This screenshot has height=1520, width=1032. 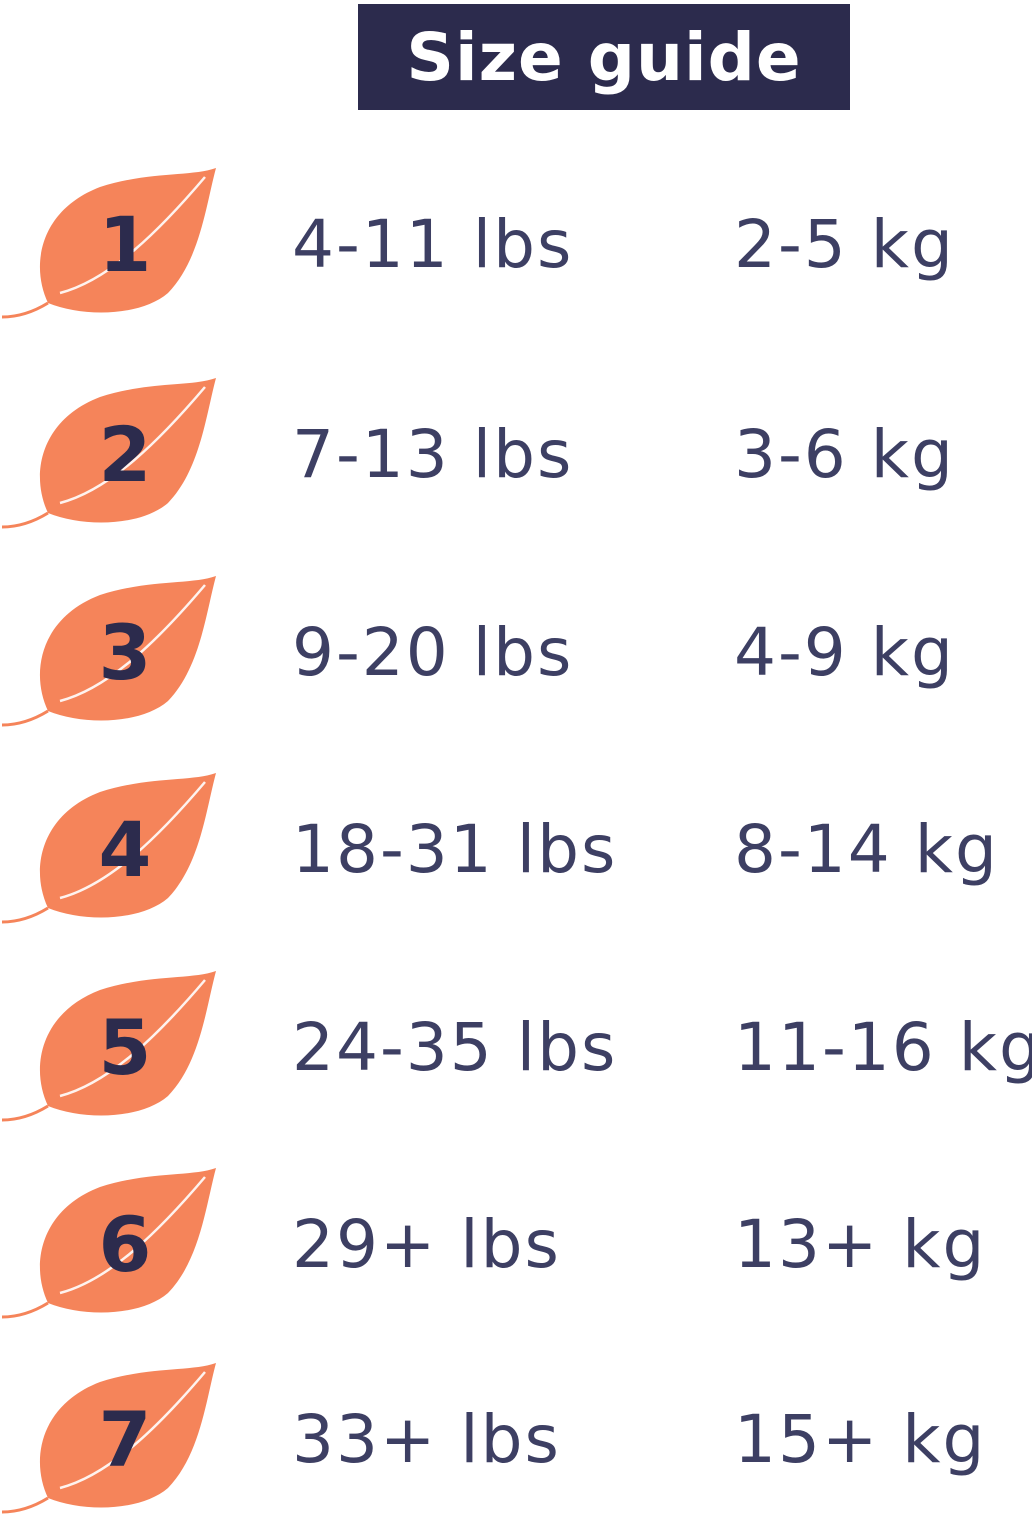 I want to click on size-row: 5 24-35 lbs 11-16 kg, so click(x=516, y=1048).